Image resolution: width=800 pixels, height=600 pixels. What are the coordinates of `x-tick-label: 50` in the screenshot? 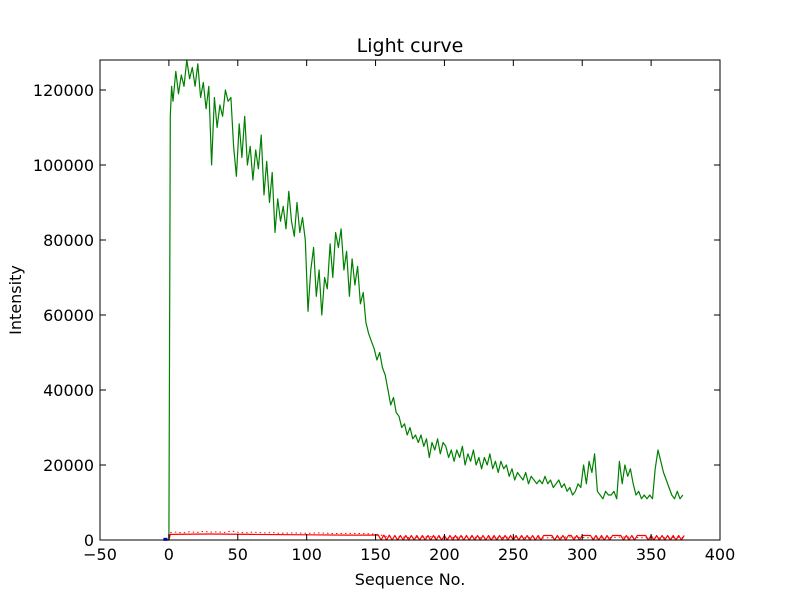 It's located at (238, 554).